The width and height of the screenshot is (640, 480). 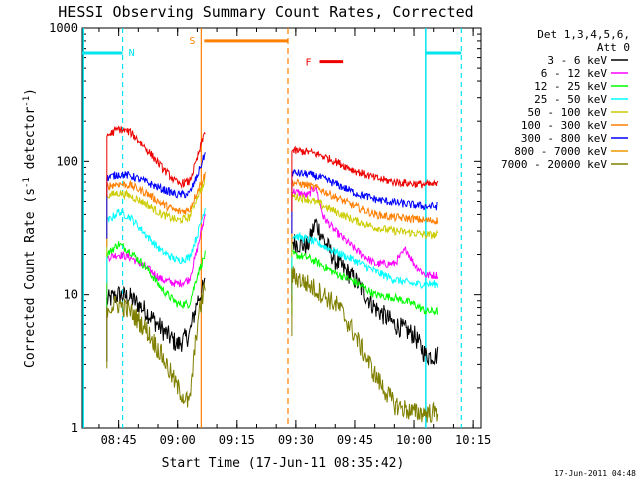 What do you see at coordinates (119, 440) in the screenshot?
I see `x-tick-label: 08:45` at bounding box center [119, 440].